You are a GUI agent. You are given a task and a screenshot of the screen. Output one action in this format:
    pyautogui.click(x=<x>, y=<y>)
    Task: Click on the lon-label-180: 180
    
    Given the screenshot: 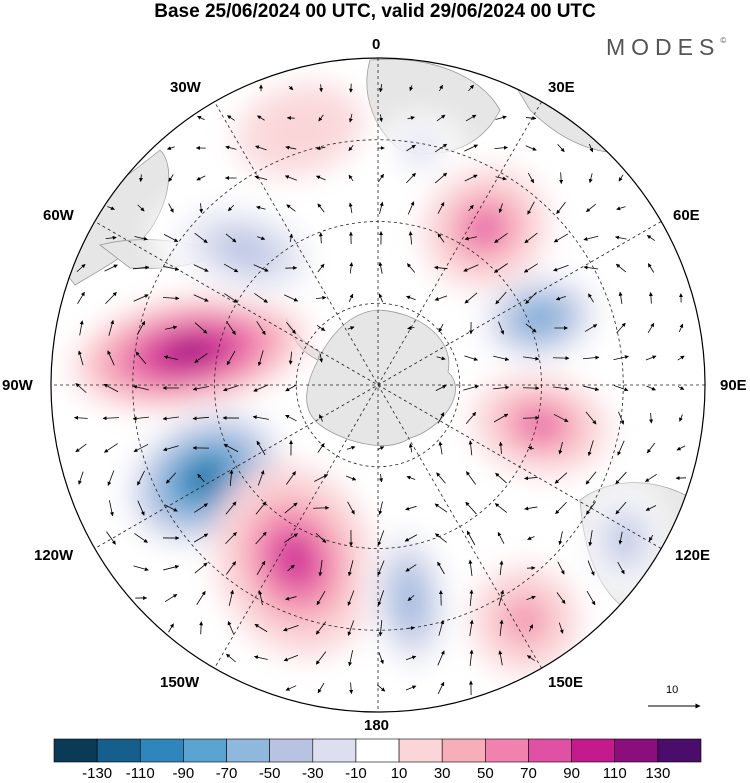 What is the action you would take?
    pyautogui.click(x=377, y=725)
    